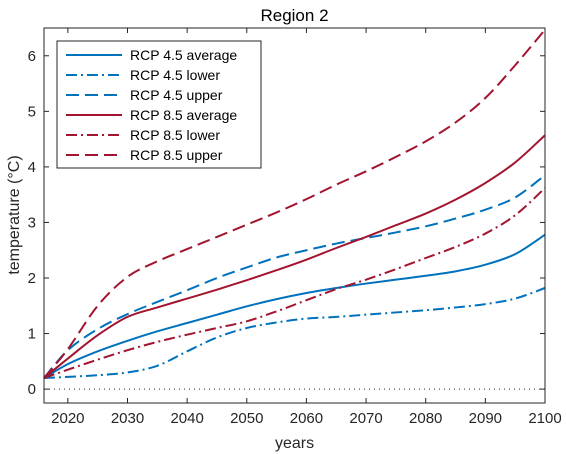  I want to click on legend-box, so click(159, 104).